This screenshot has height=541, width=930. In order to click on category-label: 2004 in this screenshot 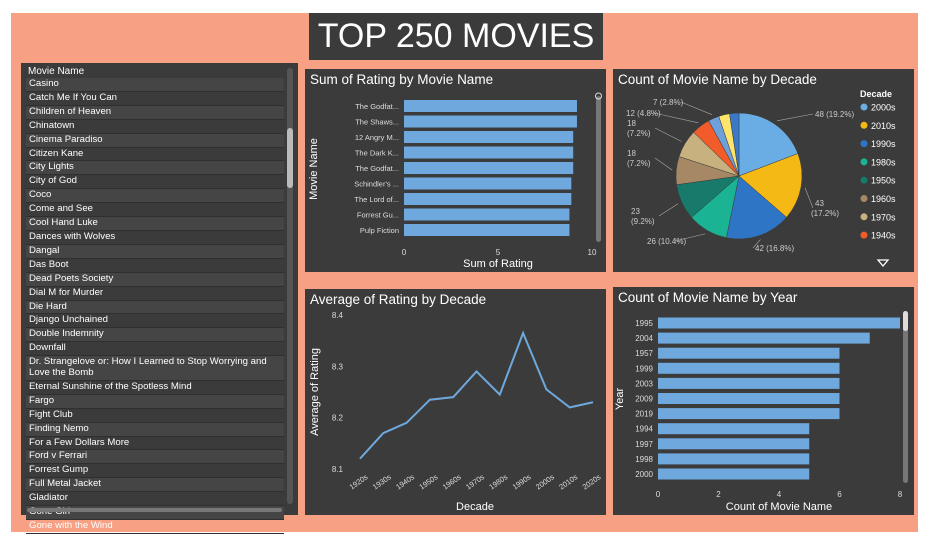, I will do `click(644, 338)`.